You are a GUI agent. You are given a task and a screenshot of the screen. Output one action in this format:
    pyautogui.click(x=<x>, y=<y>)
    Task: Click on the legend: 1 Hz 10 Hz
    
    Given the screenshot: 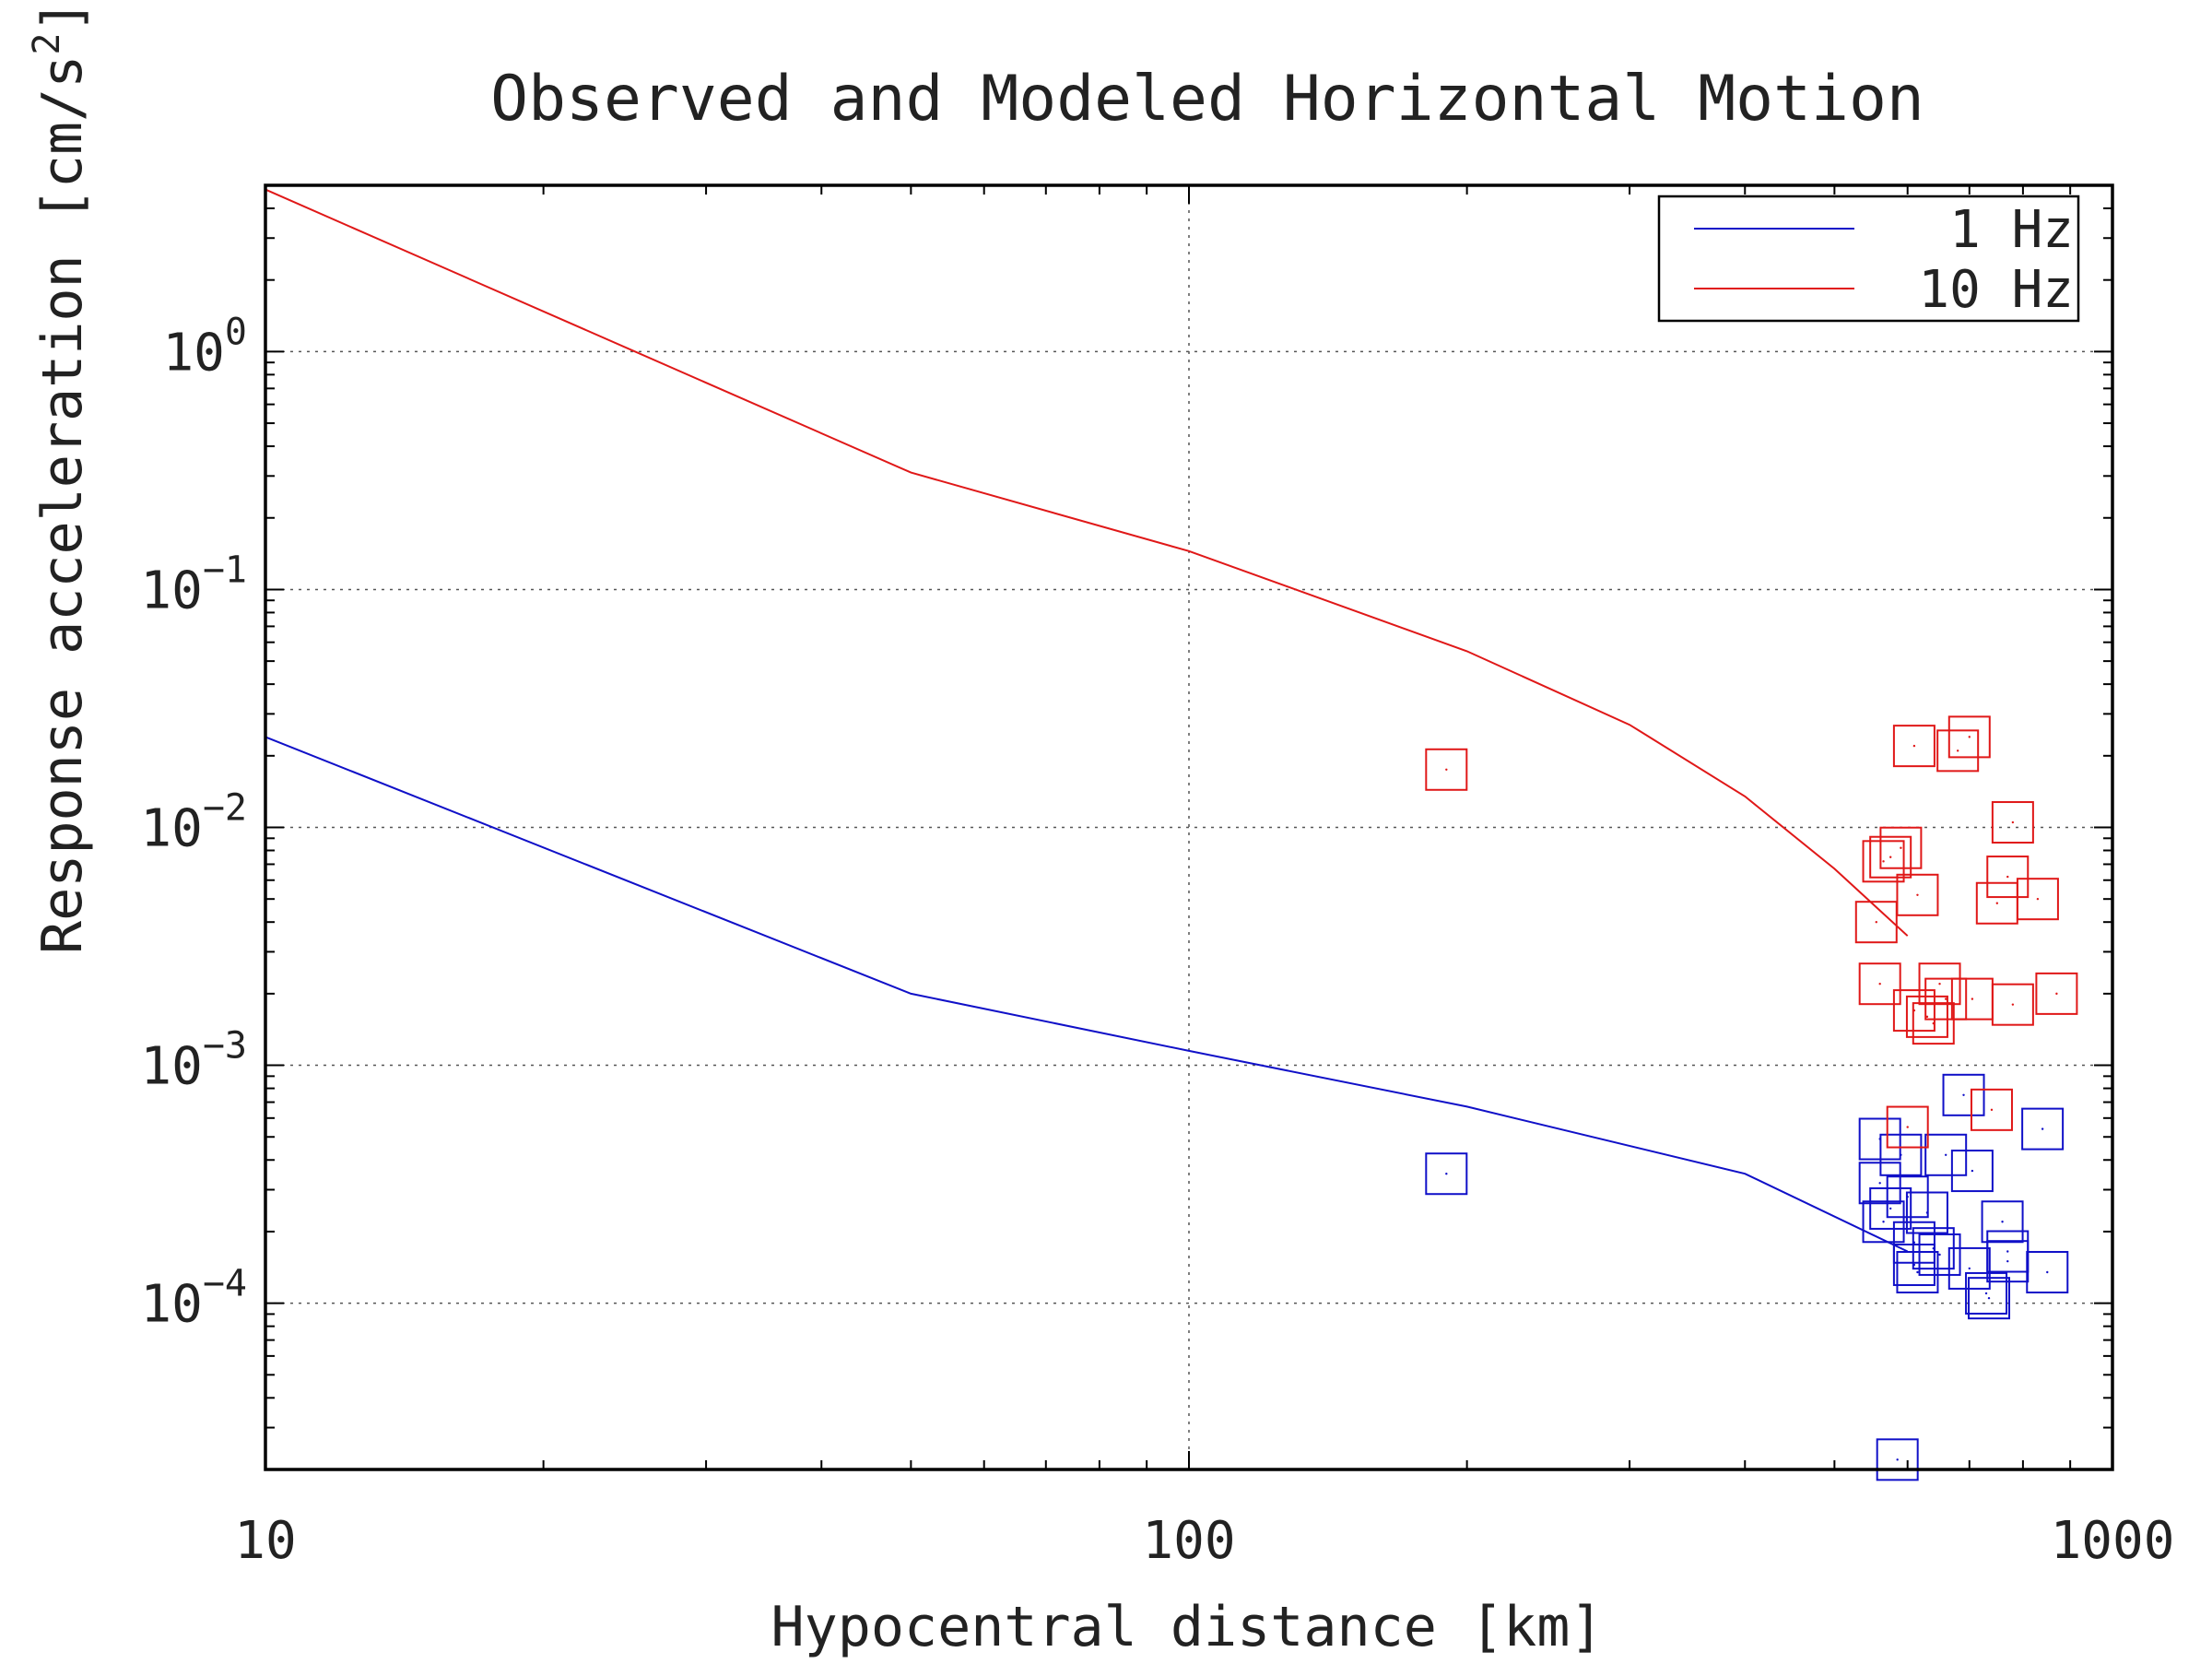 What is the action you would take?
    pyautogui.click(x=1868, y=259)
    